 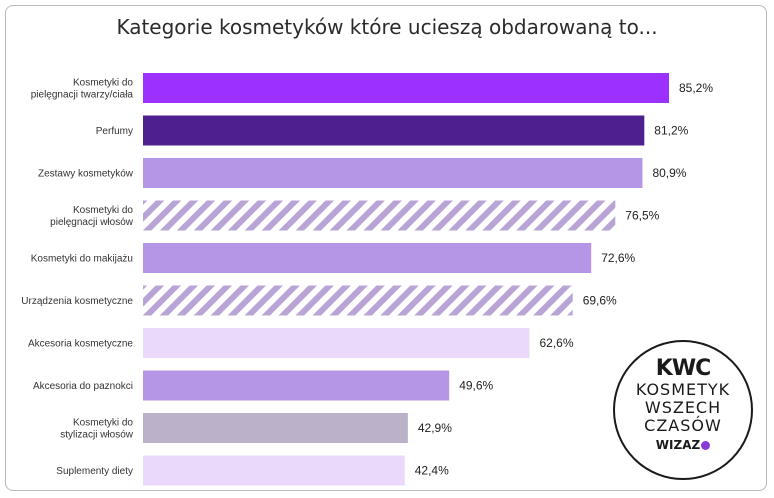 What do you see at coordinates (82, 95) in the screenshot?
I see `category-label: pielęgnacji twarzy/ciała` at bounding box center [82, 95].